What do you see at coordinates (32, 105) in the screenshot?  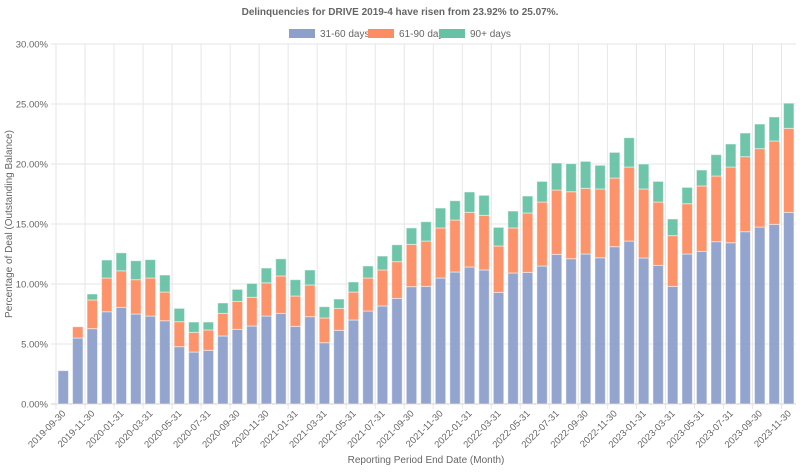 I see `y-tick-label: 25.00%` at bounding box center [32, 105].